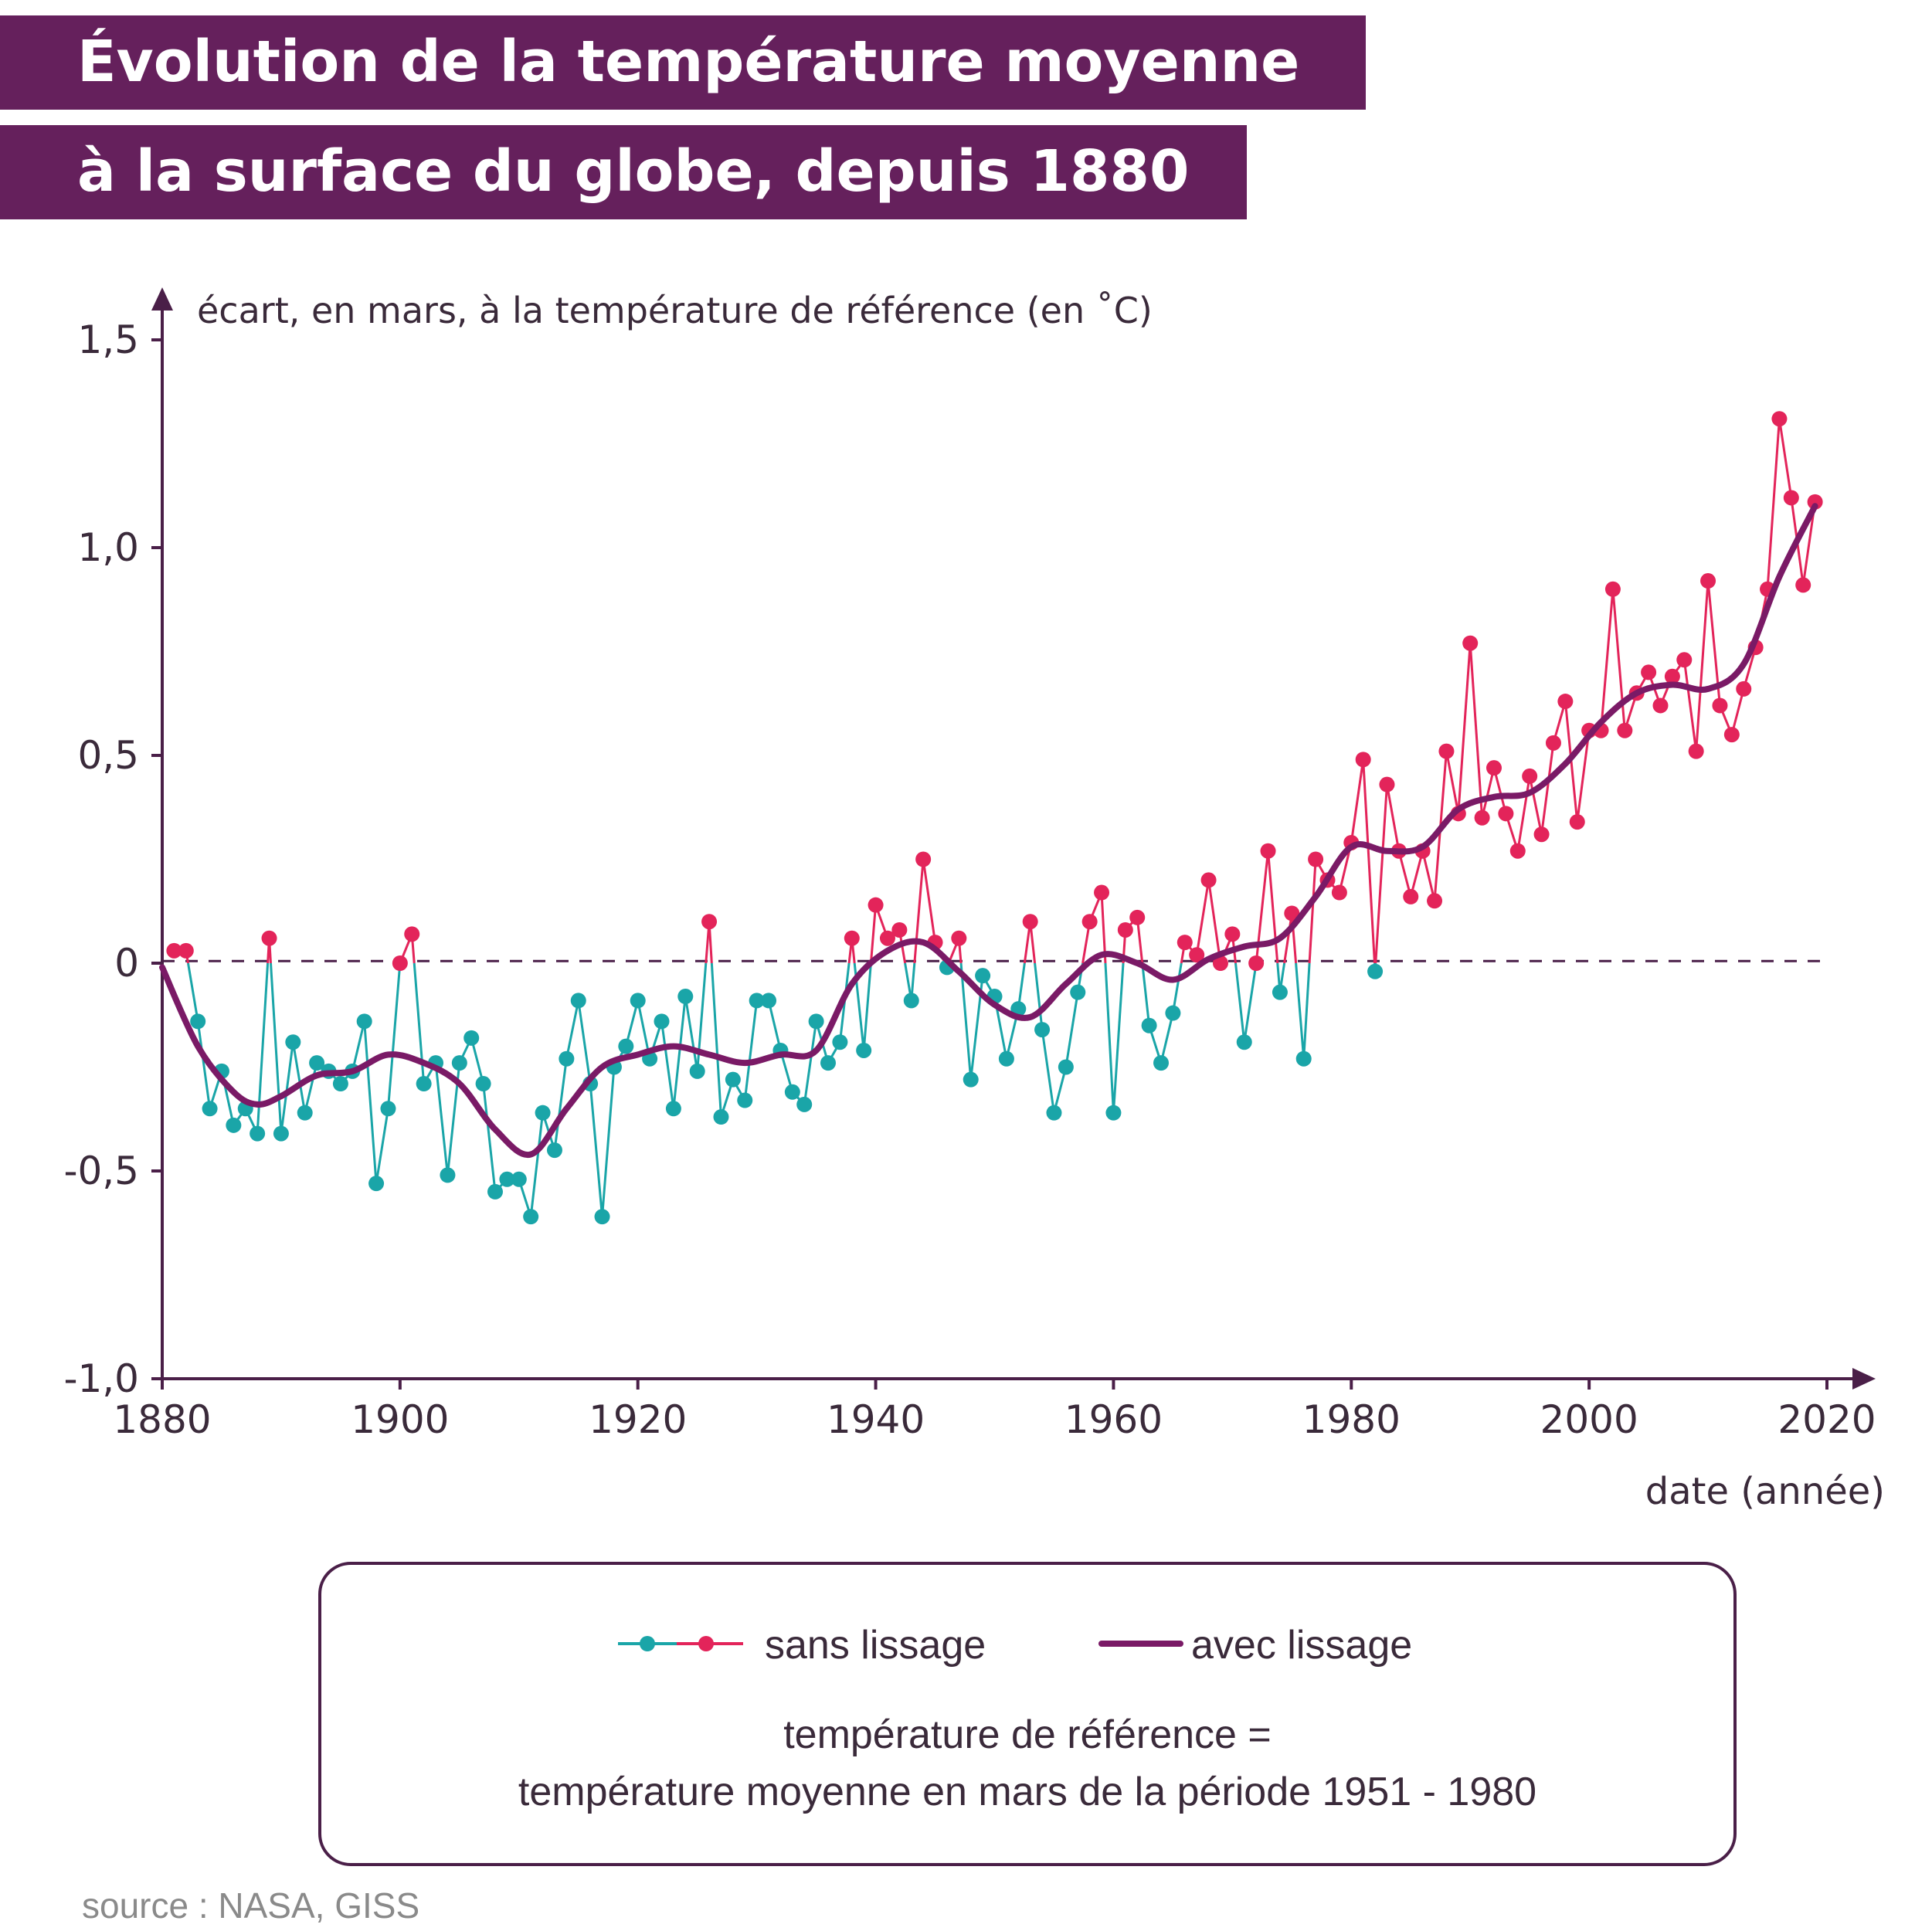 The width and height of the screenshot is (1932, 1931). Describe the element at coordinates (1027, 1645) in the screenshot. I see `legend-row: sans lissage avec lissage` at that location.